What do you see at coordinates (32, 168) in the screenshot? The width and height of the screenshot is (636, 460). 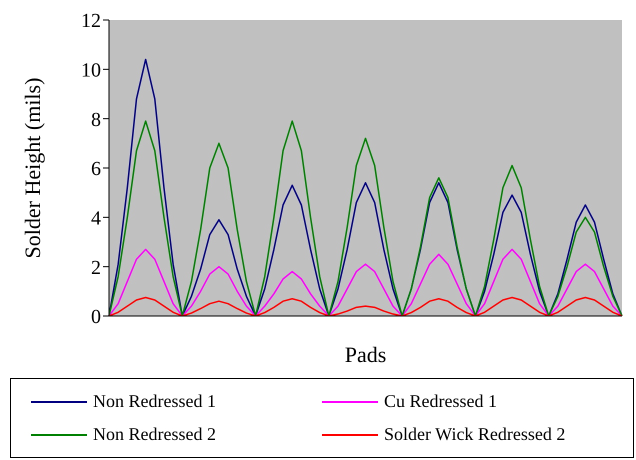 I see `y-axis-title: Solder Height (mils)` at bounding box center [32, 168].